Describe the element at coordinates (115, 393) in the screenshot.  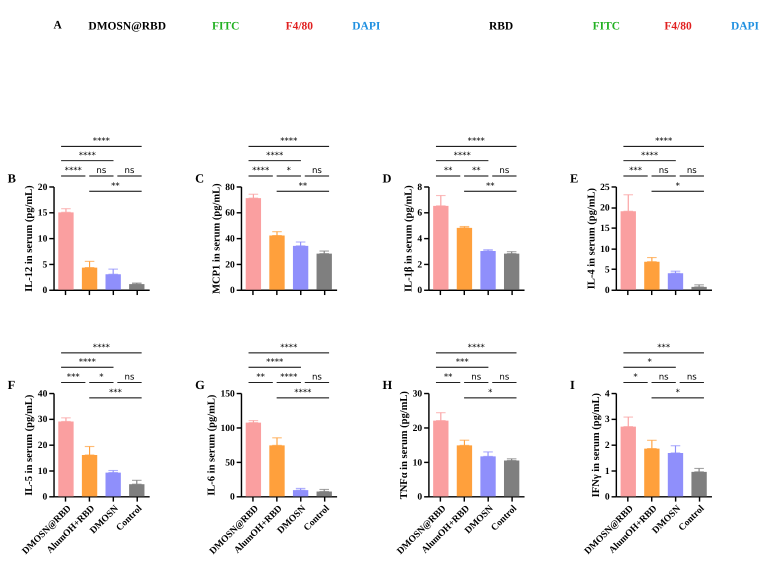
I see `annotation: ***` at that location.